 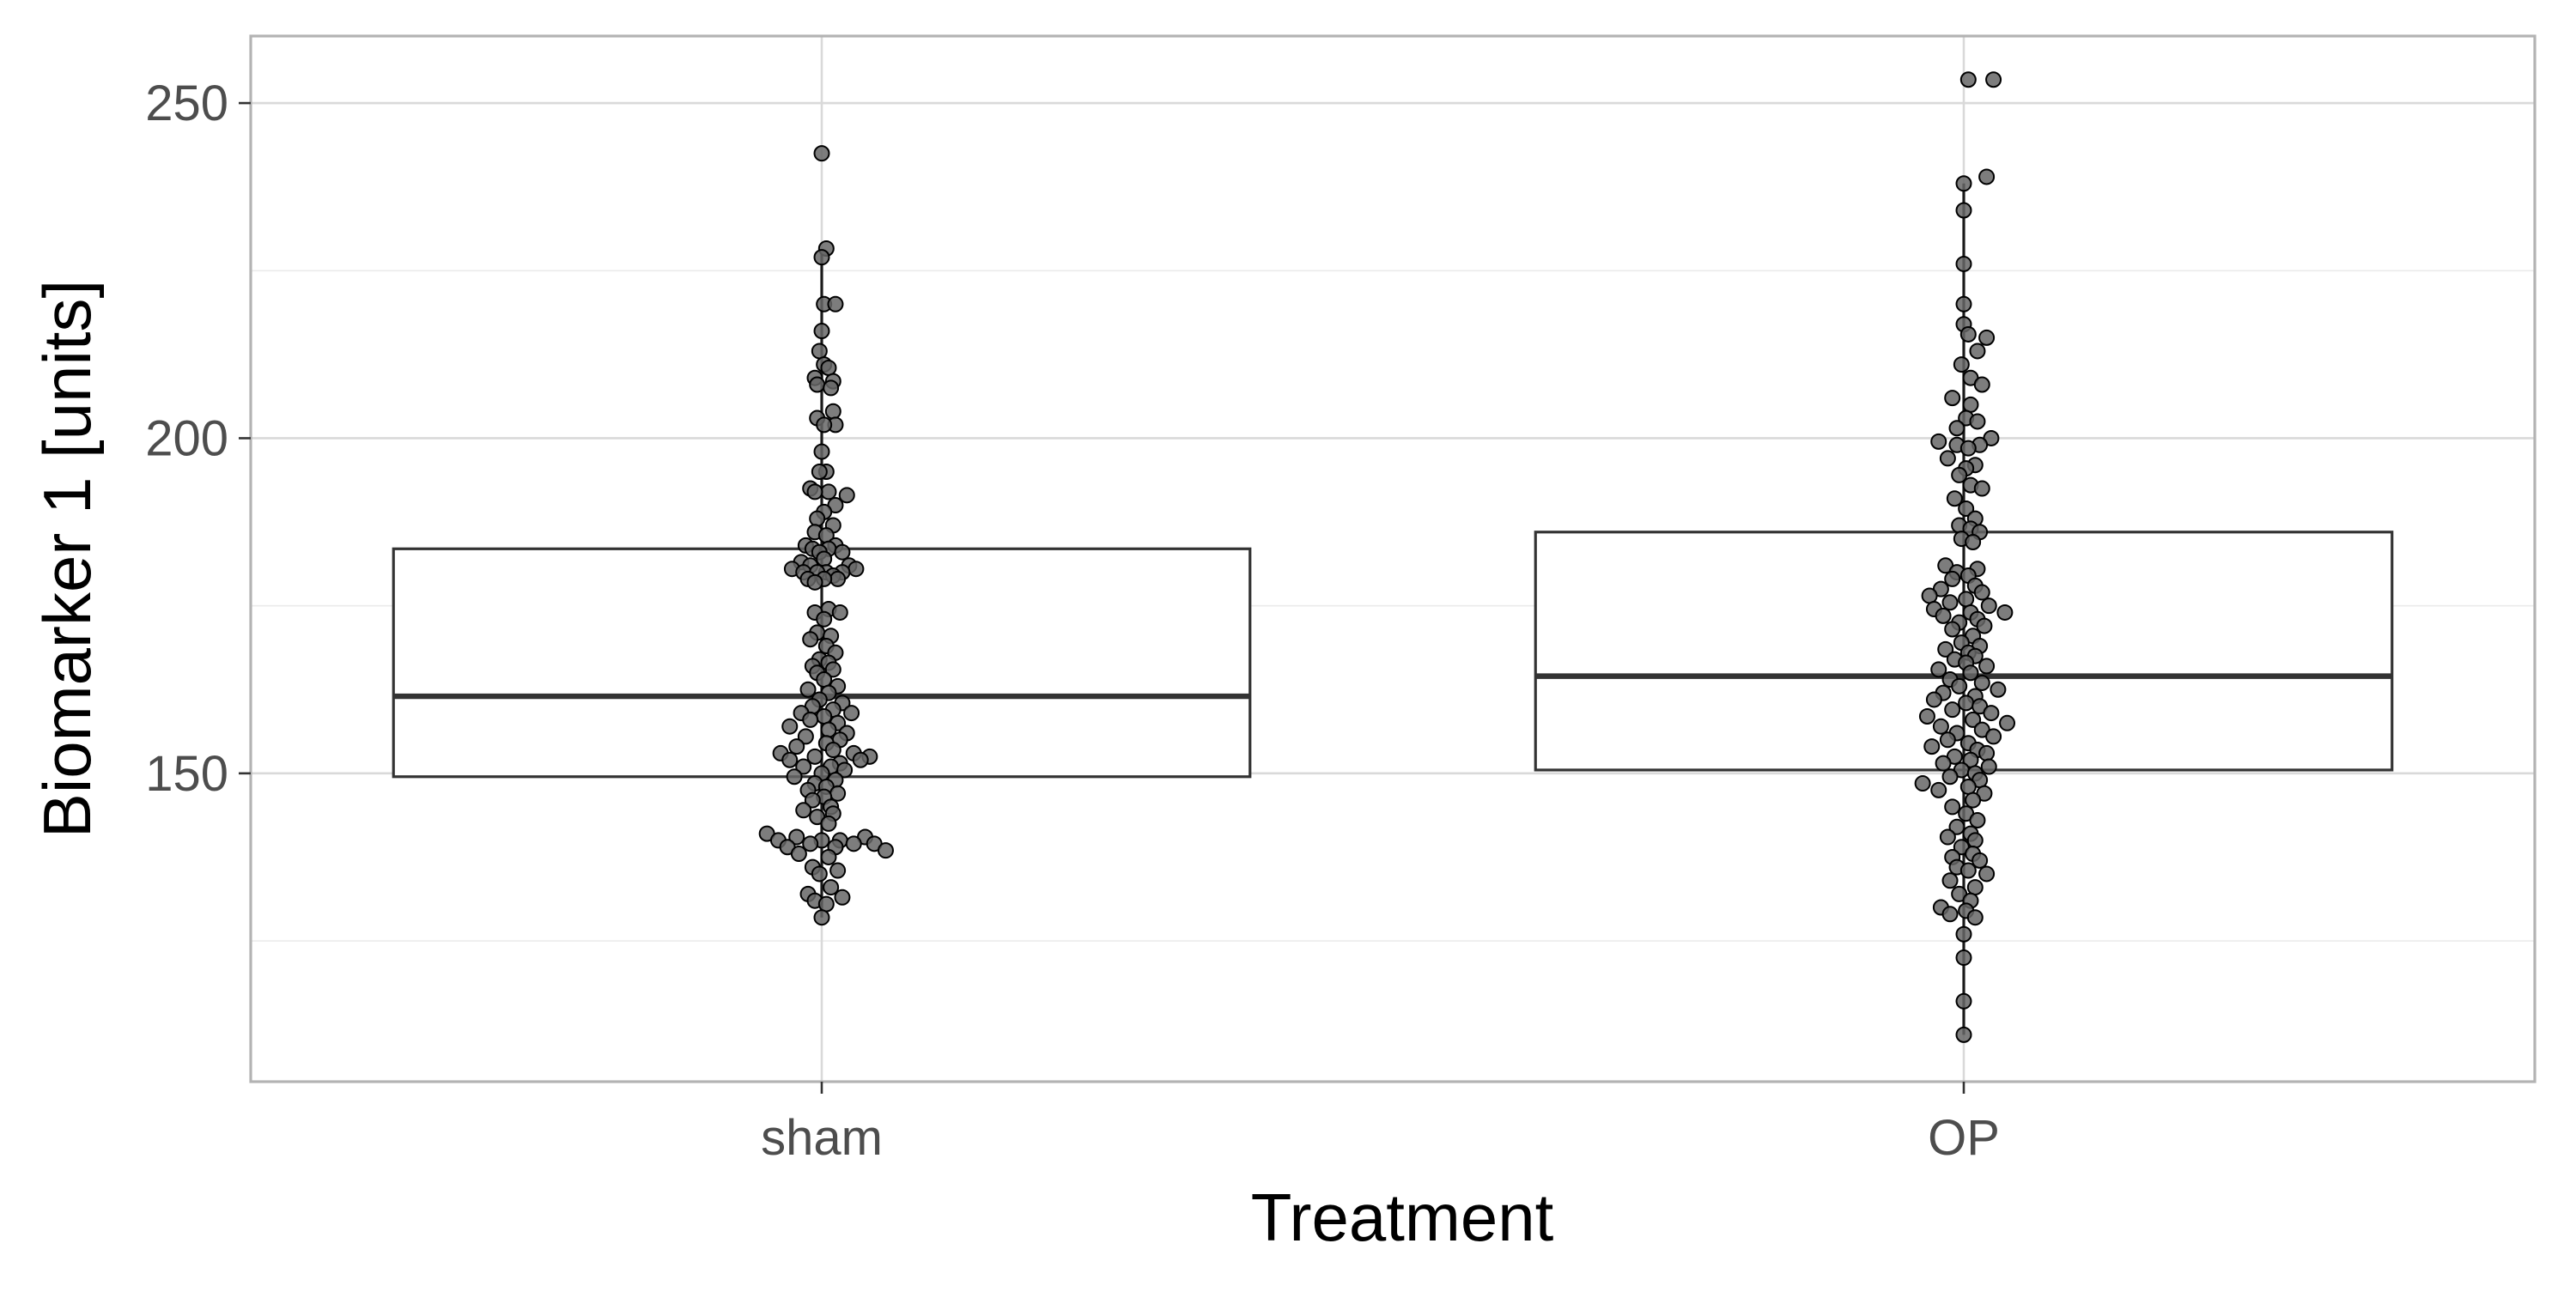 I want to click on x-axis-title: Treatment, so click(x=1402, y=1217).